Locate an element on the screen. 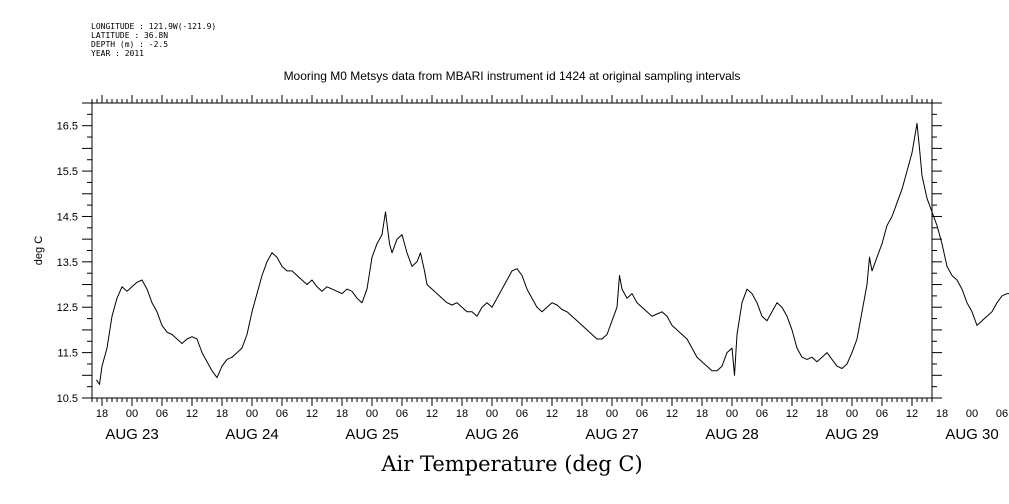 This screenshot has width=1009, height=504. x-date-label: AUG 26 is located at coordinates (491, 434).